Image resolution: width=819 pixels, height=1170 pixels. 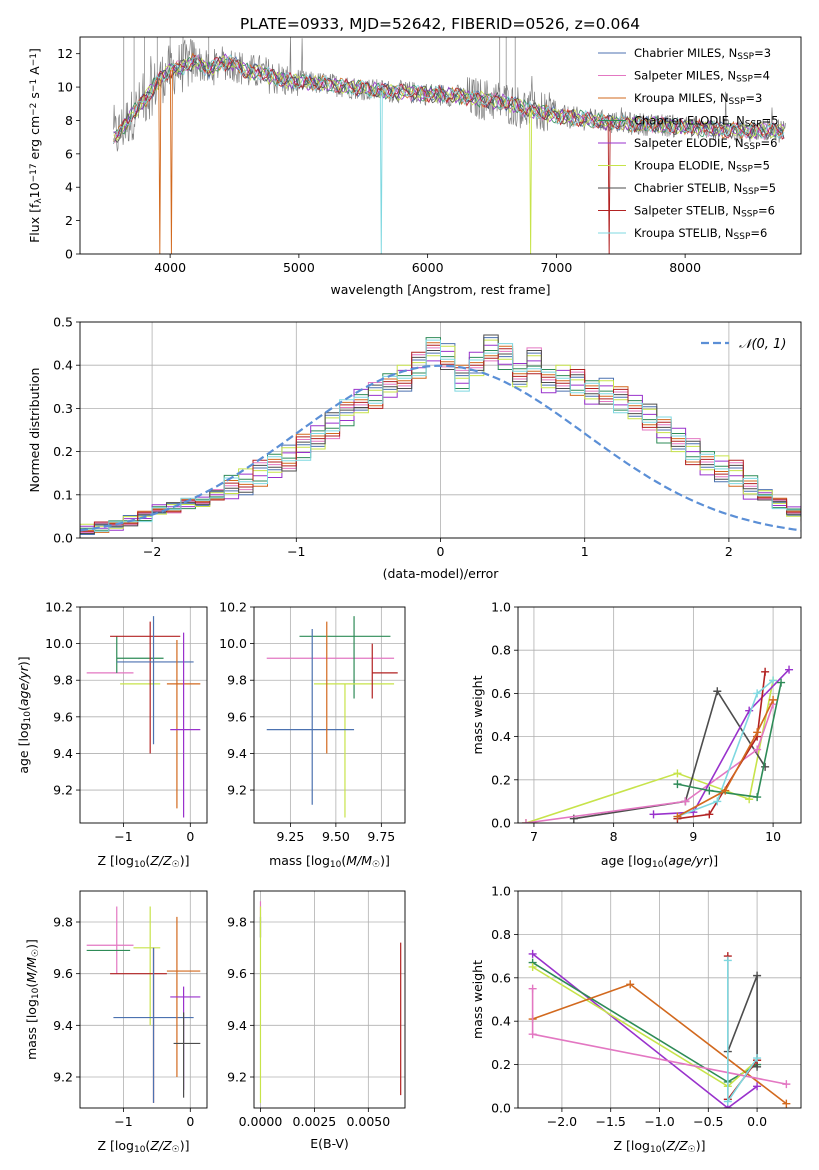 What do you see at coordinates (702, 167) in the screenshot?
I see `legend-entry: Kroupa ELODIE, NSSP=5` at bounding box center [702, 167].